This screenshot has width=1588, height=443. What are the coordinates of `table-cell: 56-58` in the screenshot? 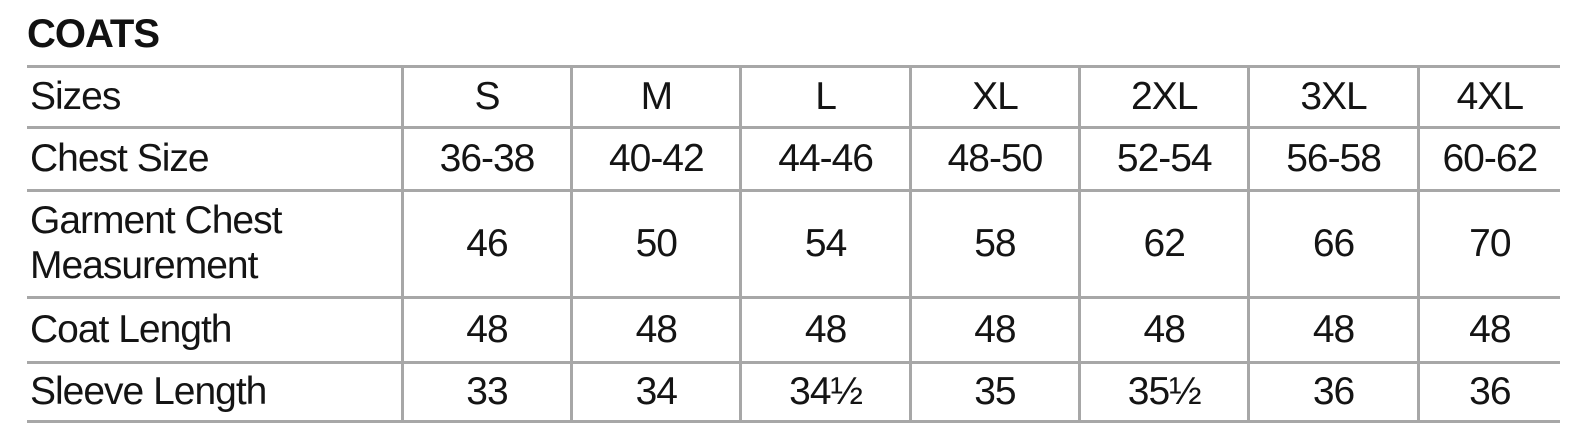 It's located at (1333, 159).